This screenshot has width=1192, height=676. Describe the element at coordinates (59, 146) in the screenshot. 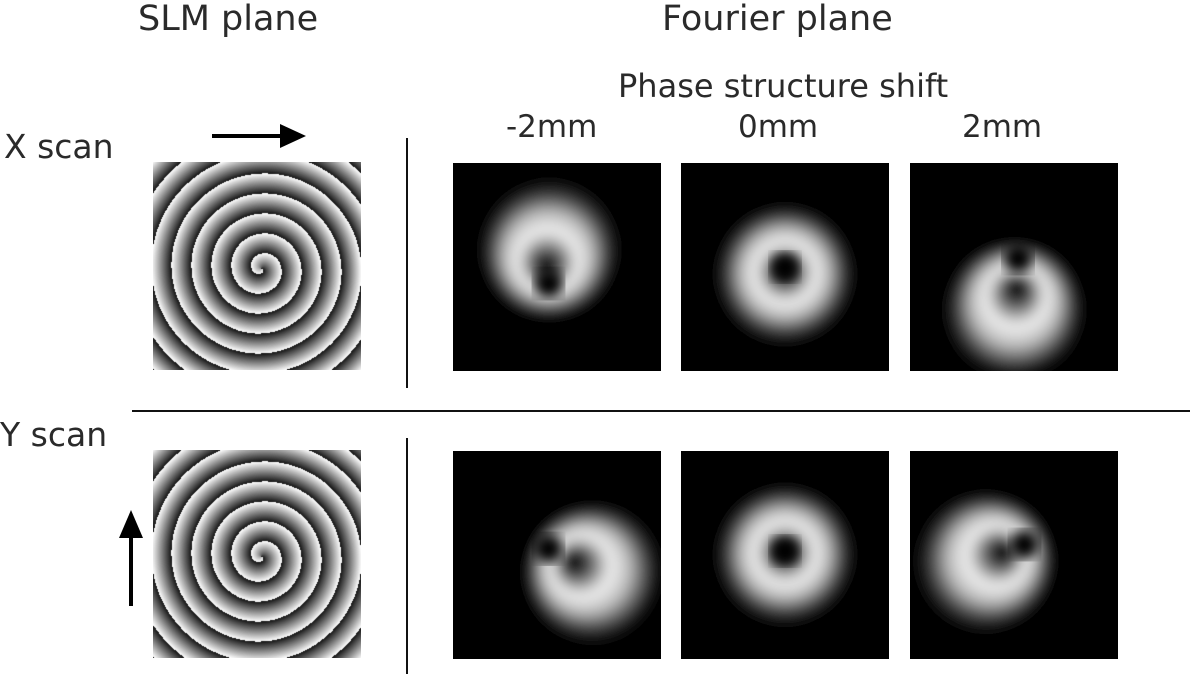

I see `x-scan-label: X scan` at that location.